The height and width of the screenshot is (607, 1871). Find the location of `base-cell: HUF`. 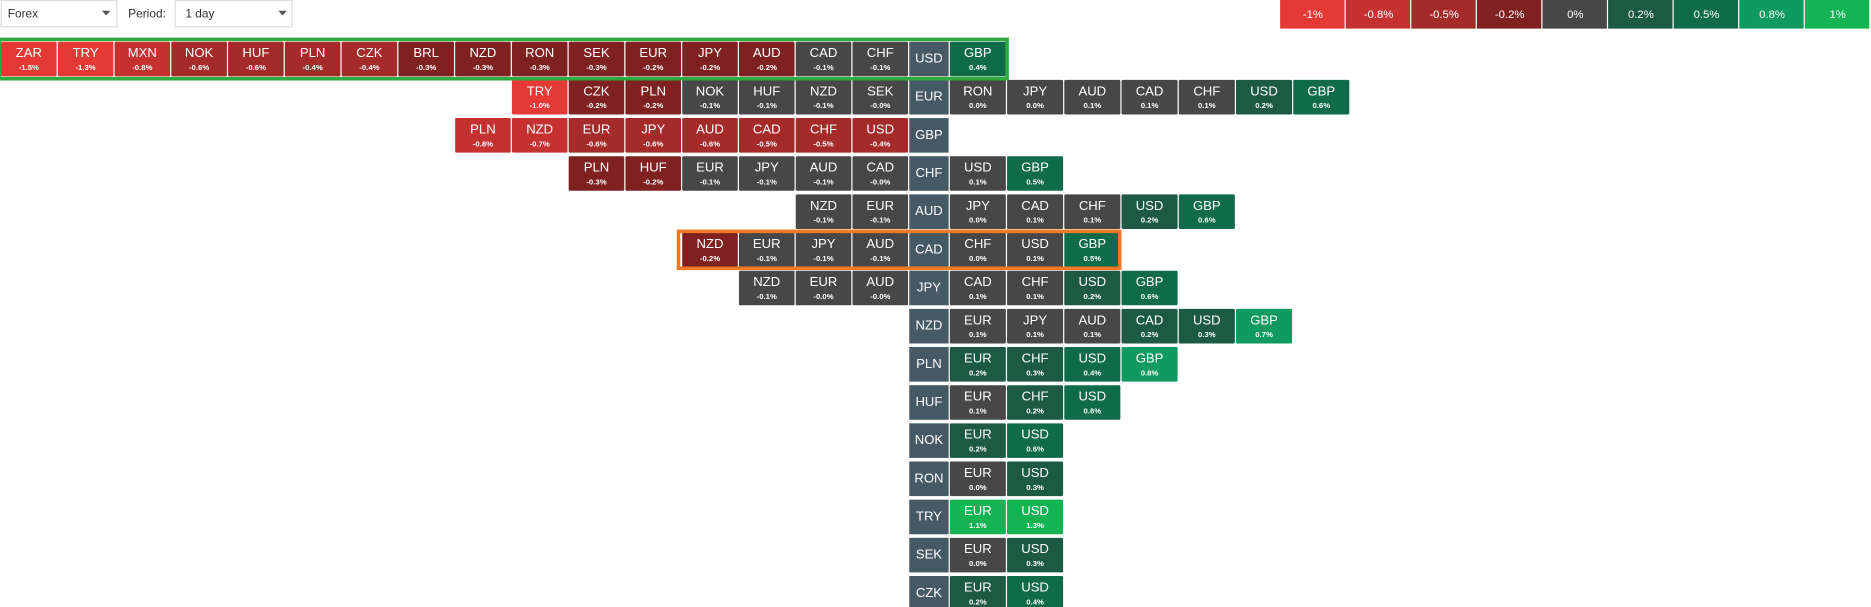

base-cell: HUF is located at coordinates (929, 402).